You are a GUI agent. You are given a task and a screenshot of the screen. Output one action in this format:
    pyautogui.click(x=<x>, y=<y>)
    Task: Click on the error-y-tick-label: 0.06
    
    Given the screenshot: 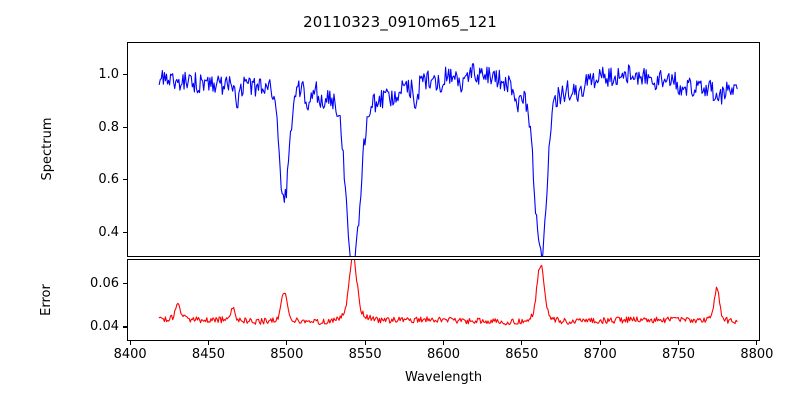 What is the action you would take?
    pyautogui.click(x=104, y=284)
    